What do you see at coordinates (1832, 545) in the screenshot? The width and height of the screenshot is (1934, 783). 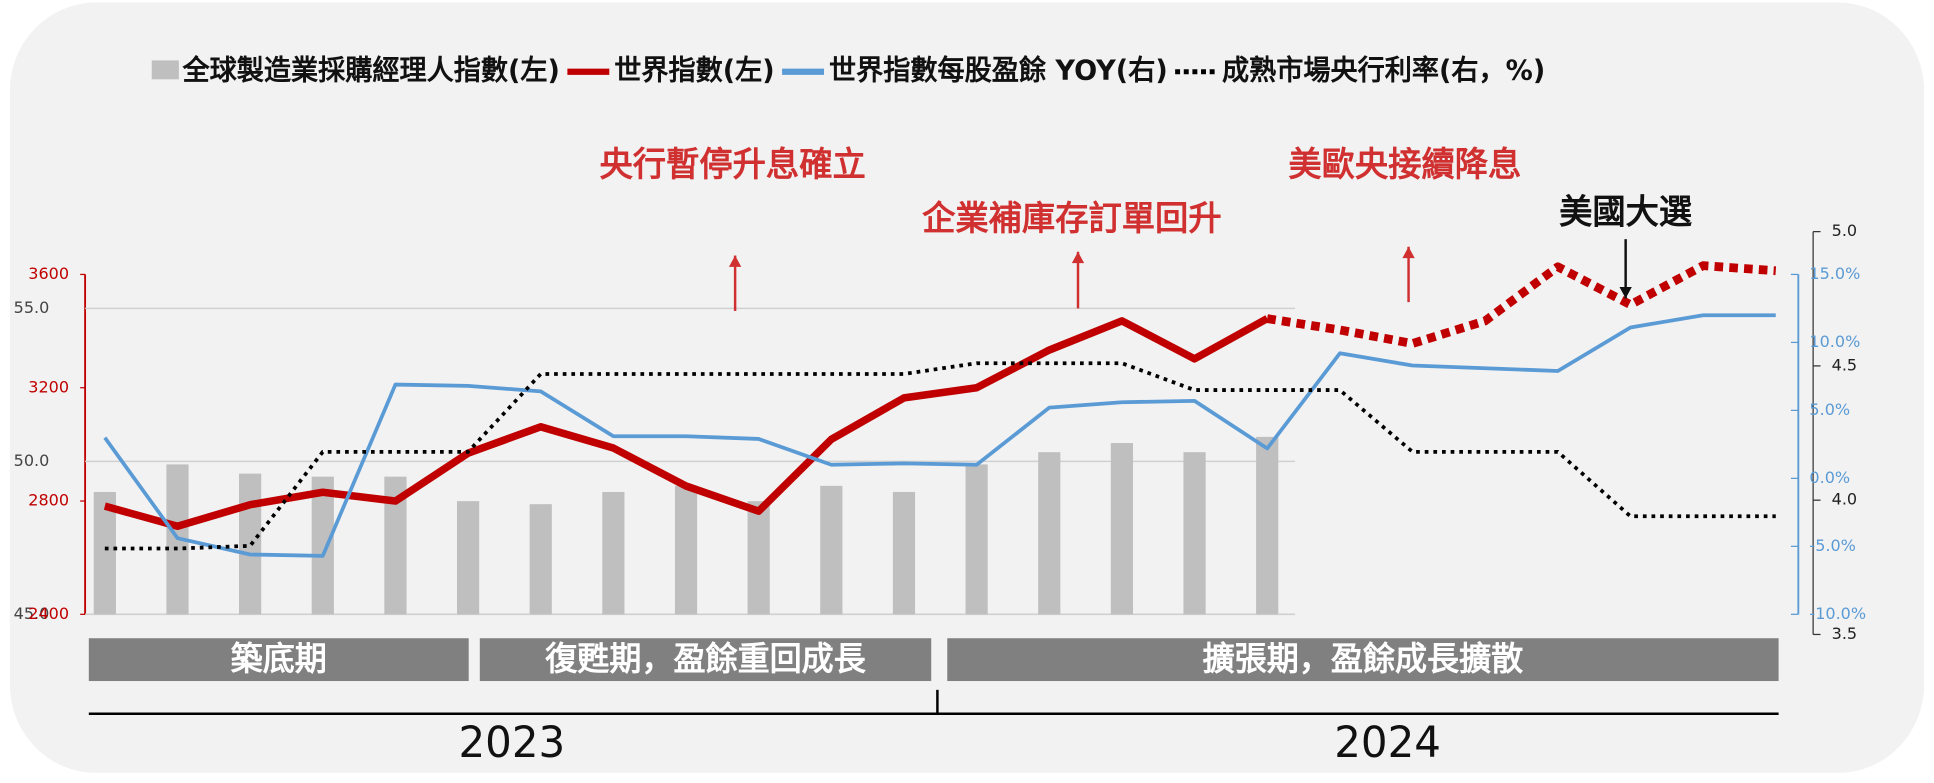 I see `y2-tick-label: -5.0%` at bounding box center [1832, 545].